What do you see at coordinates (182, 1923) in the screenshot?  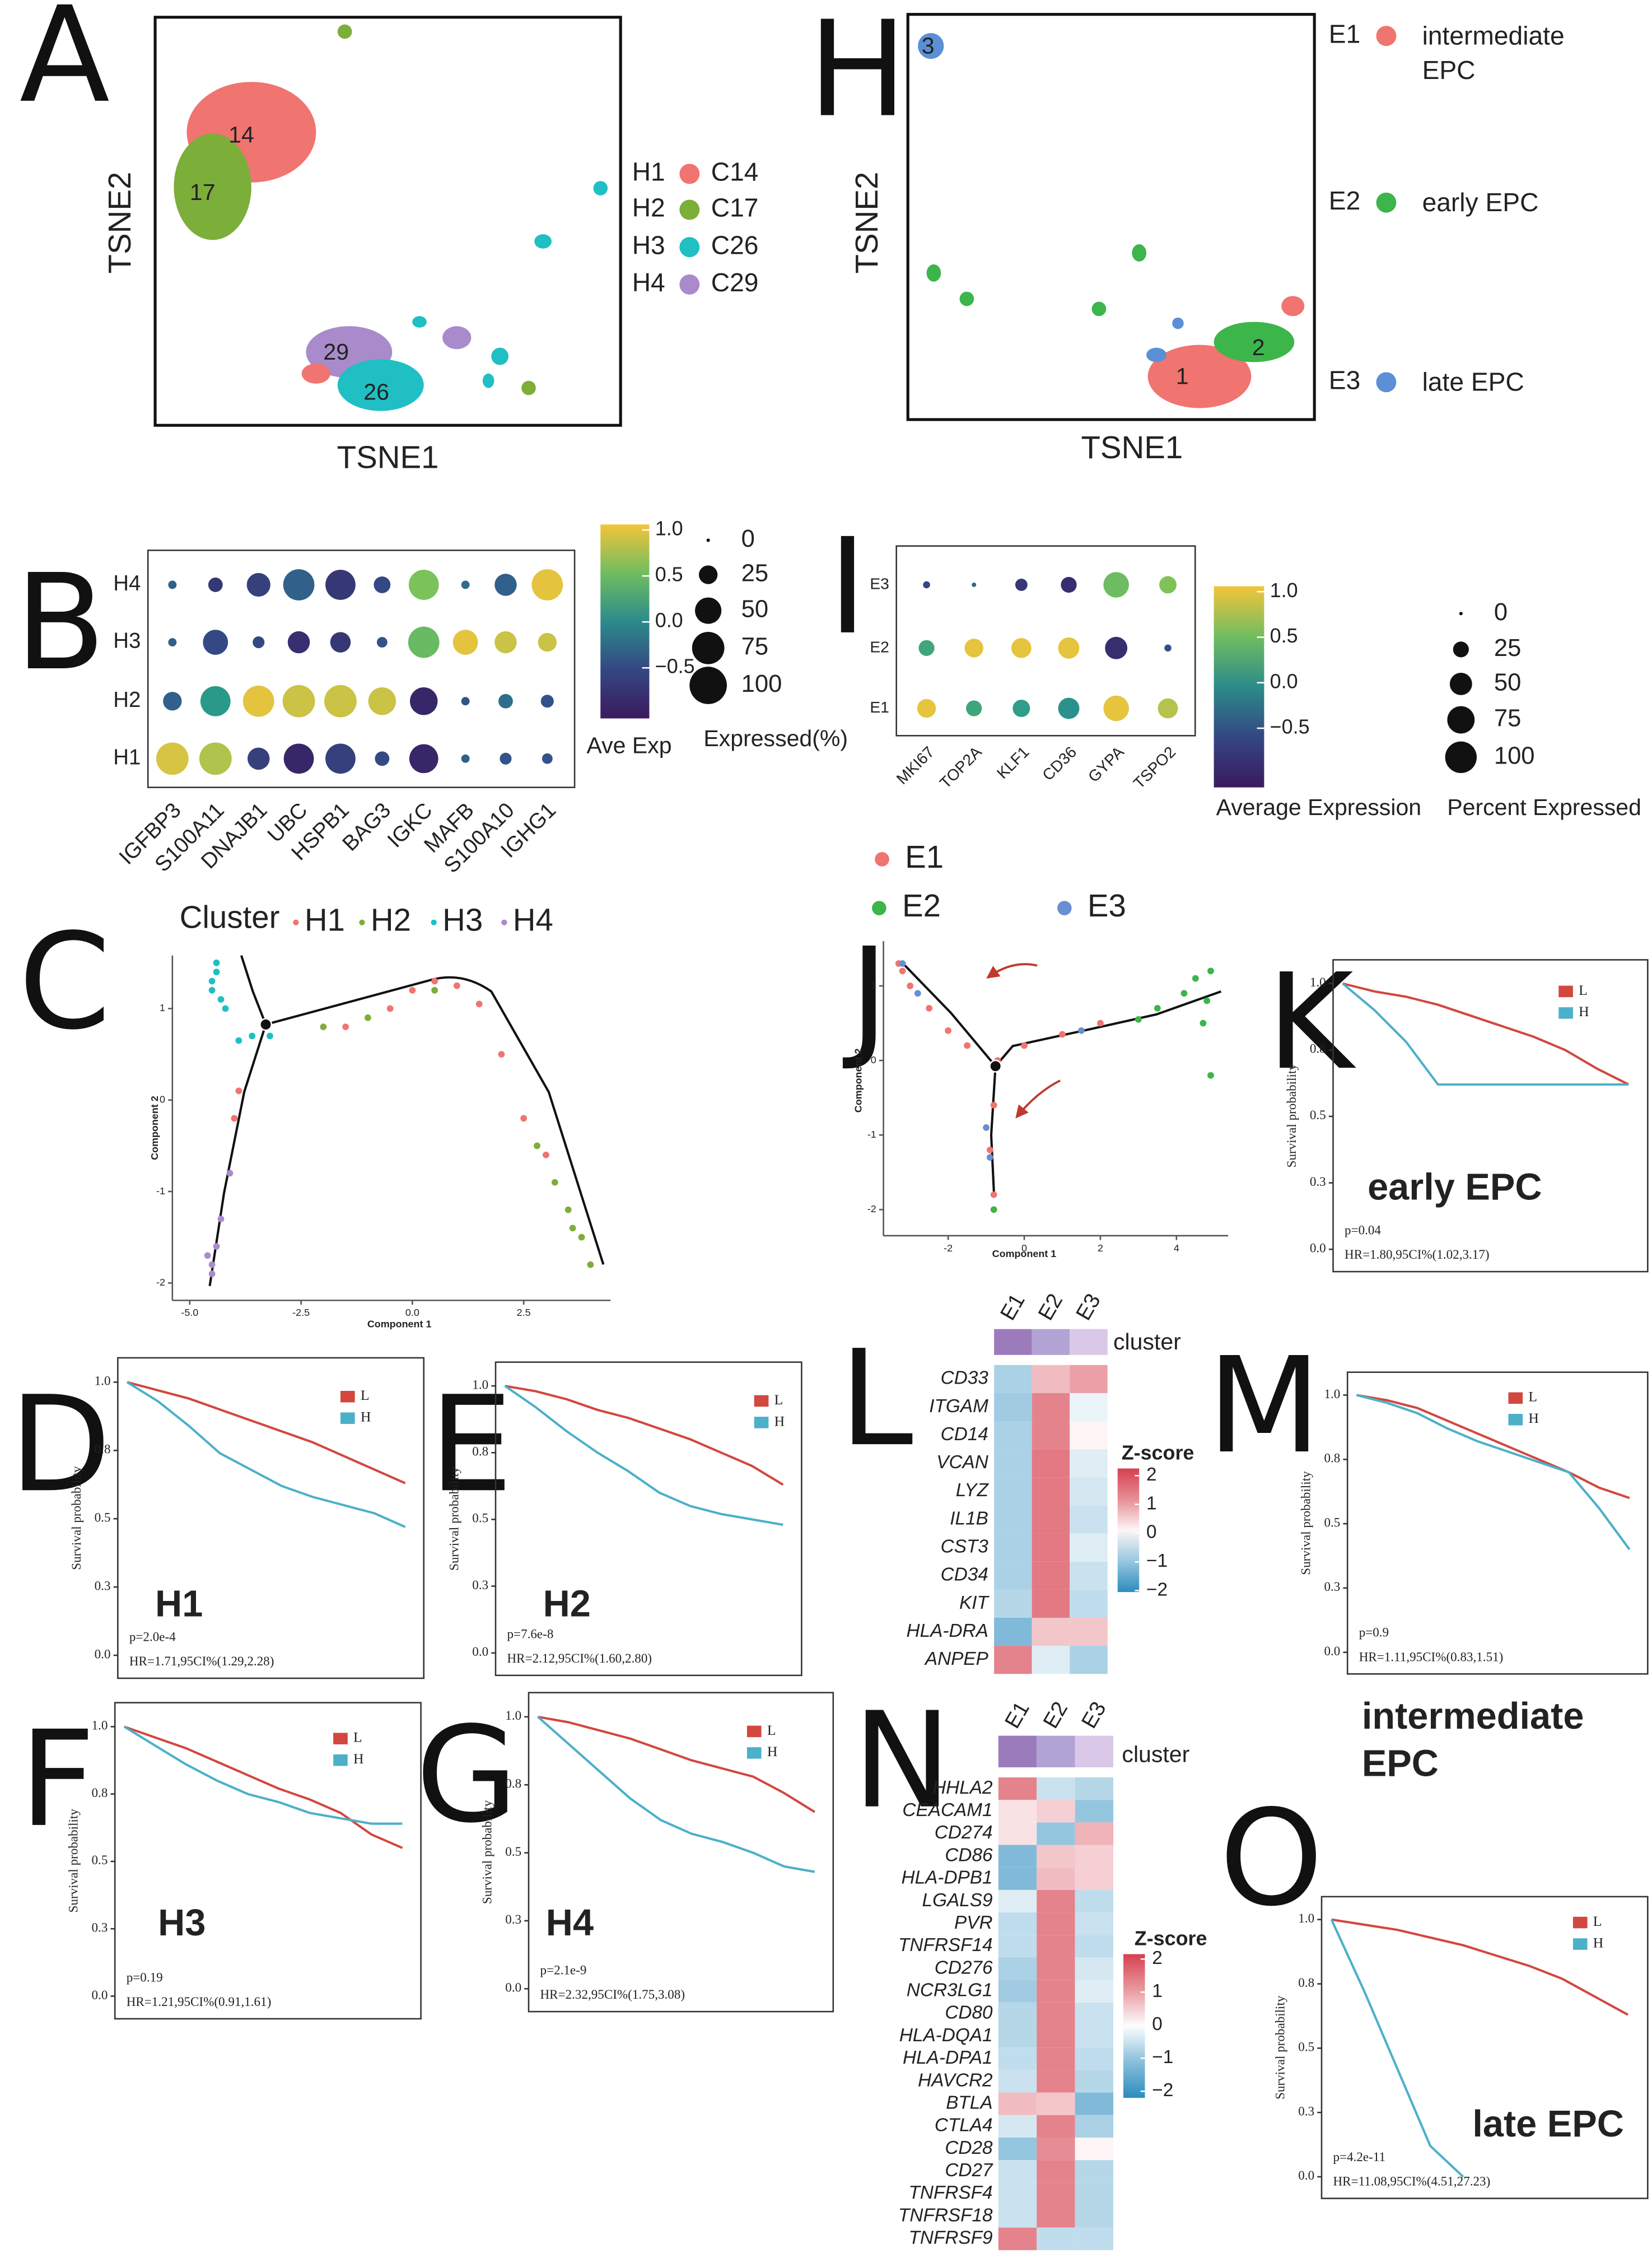 I see `subgroup-label: H3` at bounding box center [182, 1923].